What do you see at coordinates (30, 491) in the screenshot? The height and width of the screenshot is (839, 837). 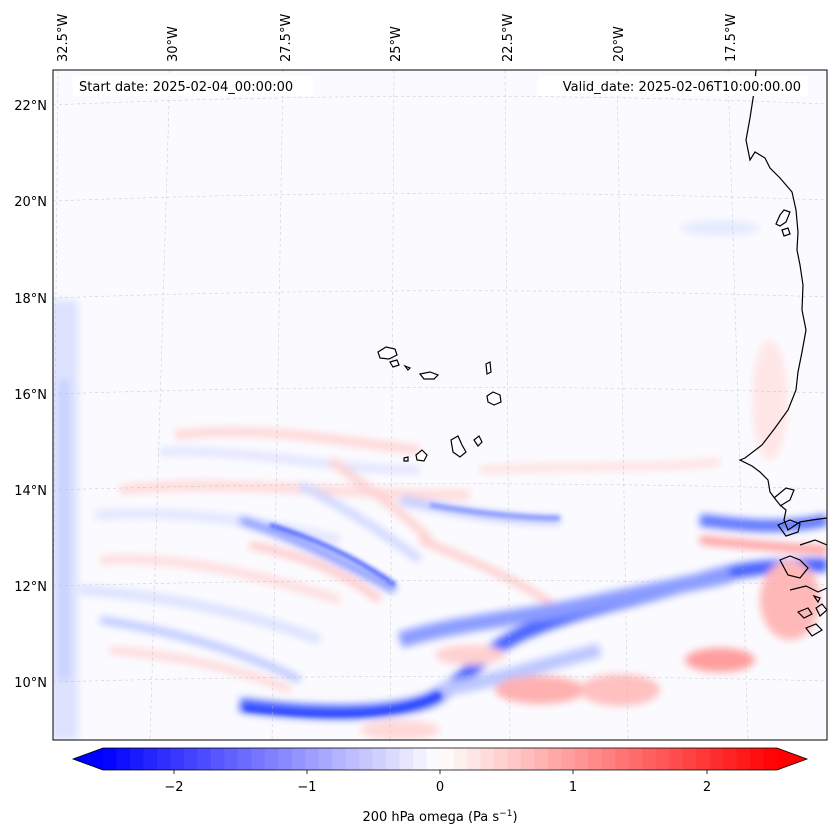 I see `lat-label: 14°N` at bounding box center [30, 491].